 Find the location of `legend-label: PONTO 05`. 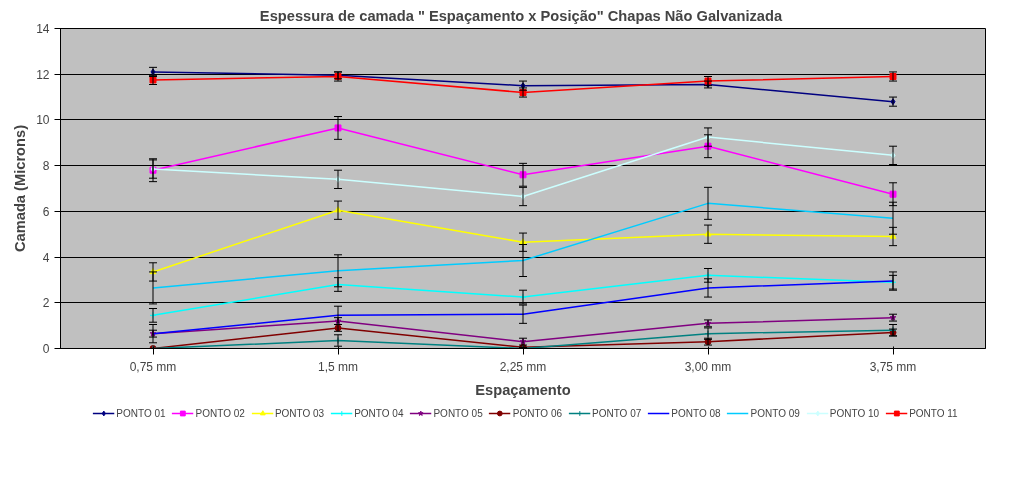

legend-label: PONTO 05 is located at coordinates (458, 413).